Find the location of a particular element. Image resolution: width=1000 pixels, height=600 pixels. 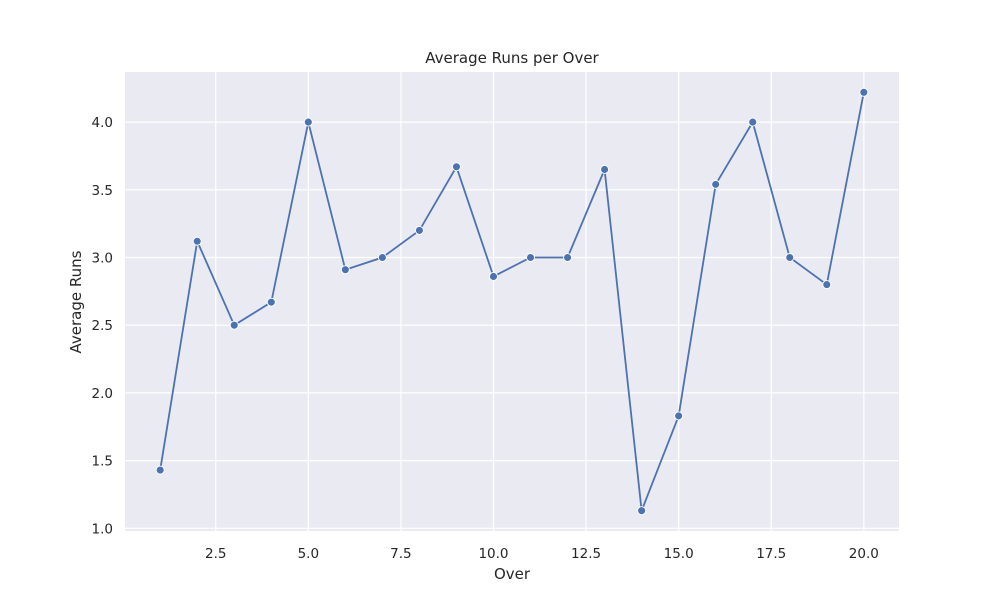

chart-title: Average Runs per Over is located at coordinates (512, 58).